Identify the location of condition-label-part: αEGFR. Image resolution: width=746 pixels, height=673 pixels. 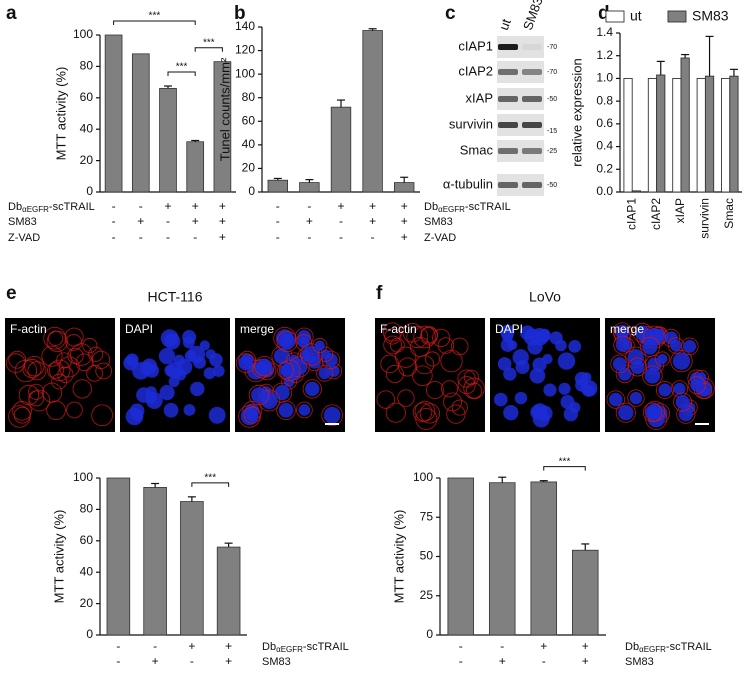
(289, 649).